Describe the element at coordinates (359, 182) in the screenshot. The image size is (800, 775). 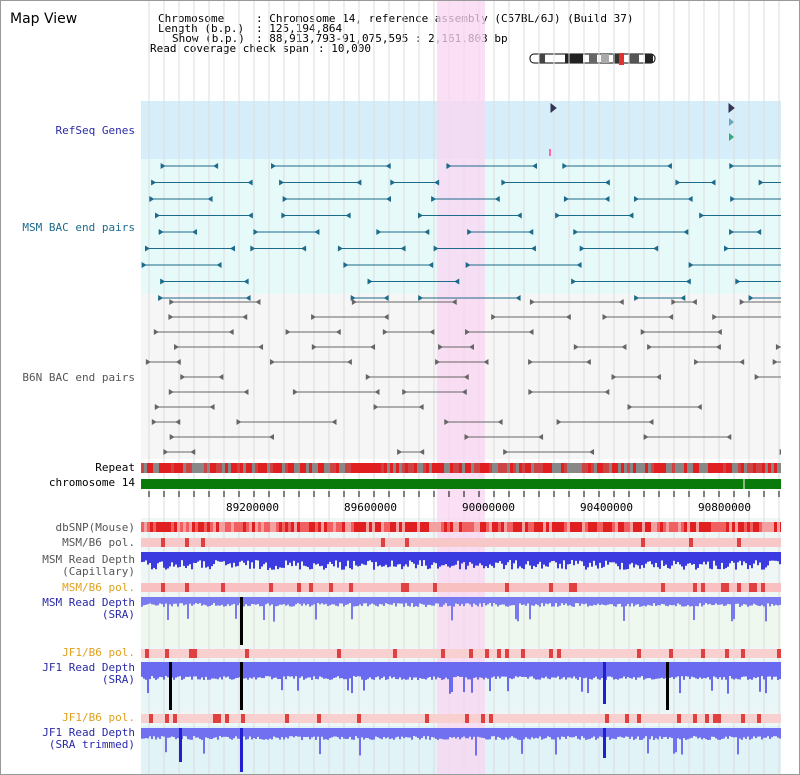
I see `msm-bac-end` at that location.